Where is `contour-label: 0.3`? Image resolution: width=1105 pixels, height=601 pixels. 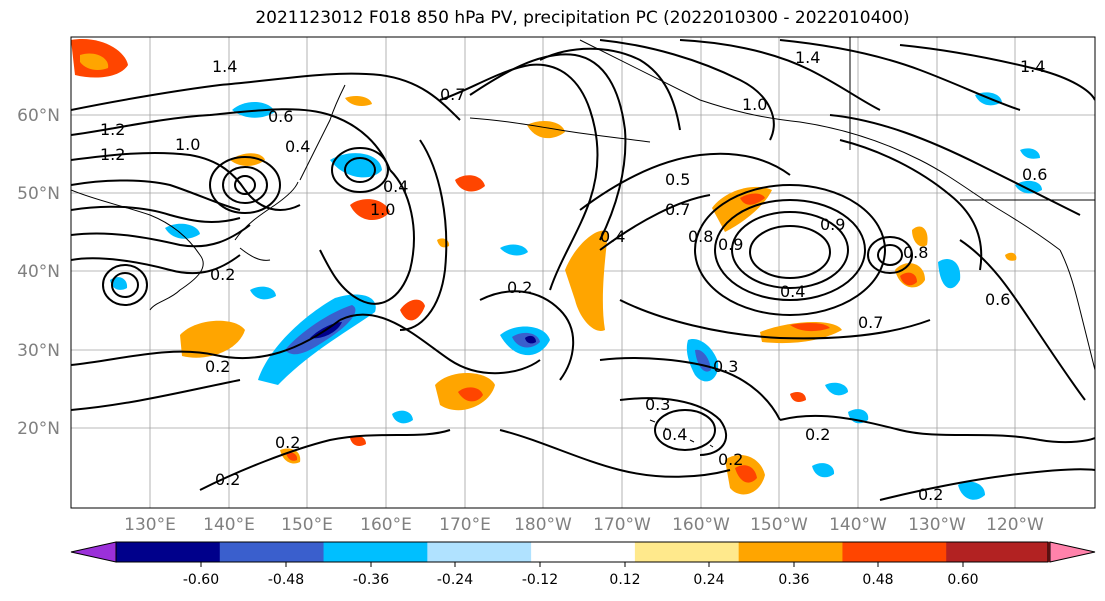
contour-label: 0.3 is located at coordinates (725, 366).